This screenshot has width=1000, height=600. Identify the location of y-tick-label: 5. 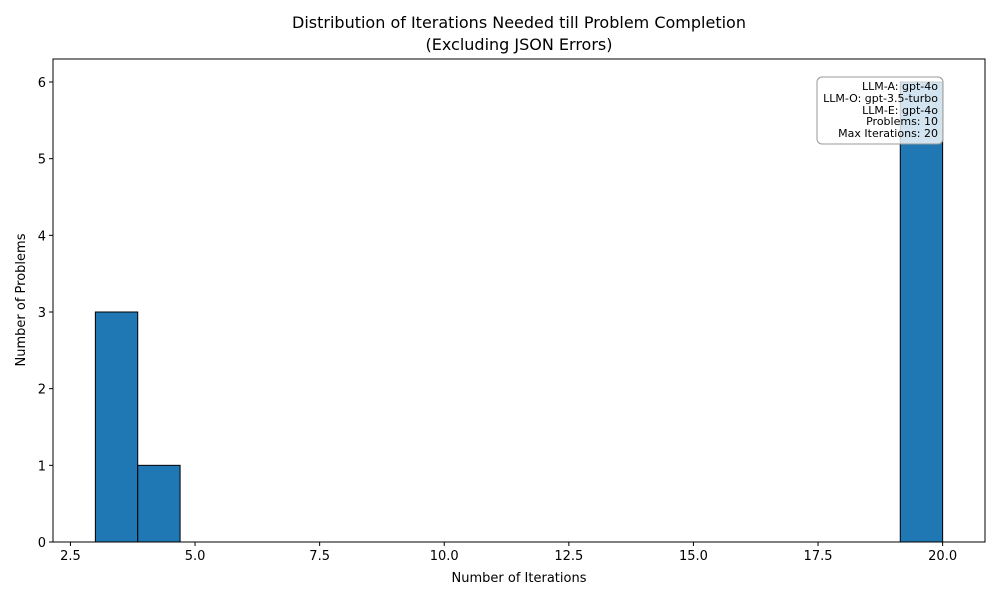
(42, 160).